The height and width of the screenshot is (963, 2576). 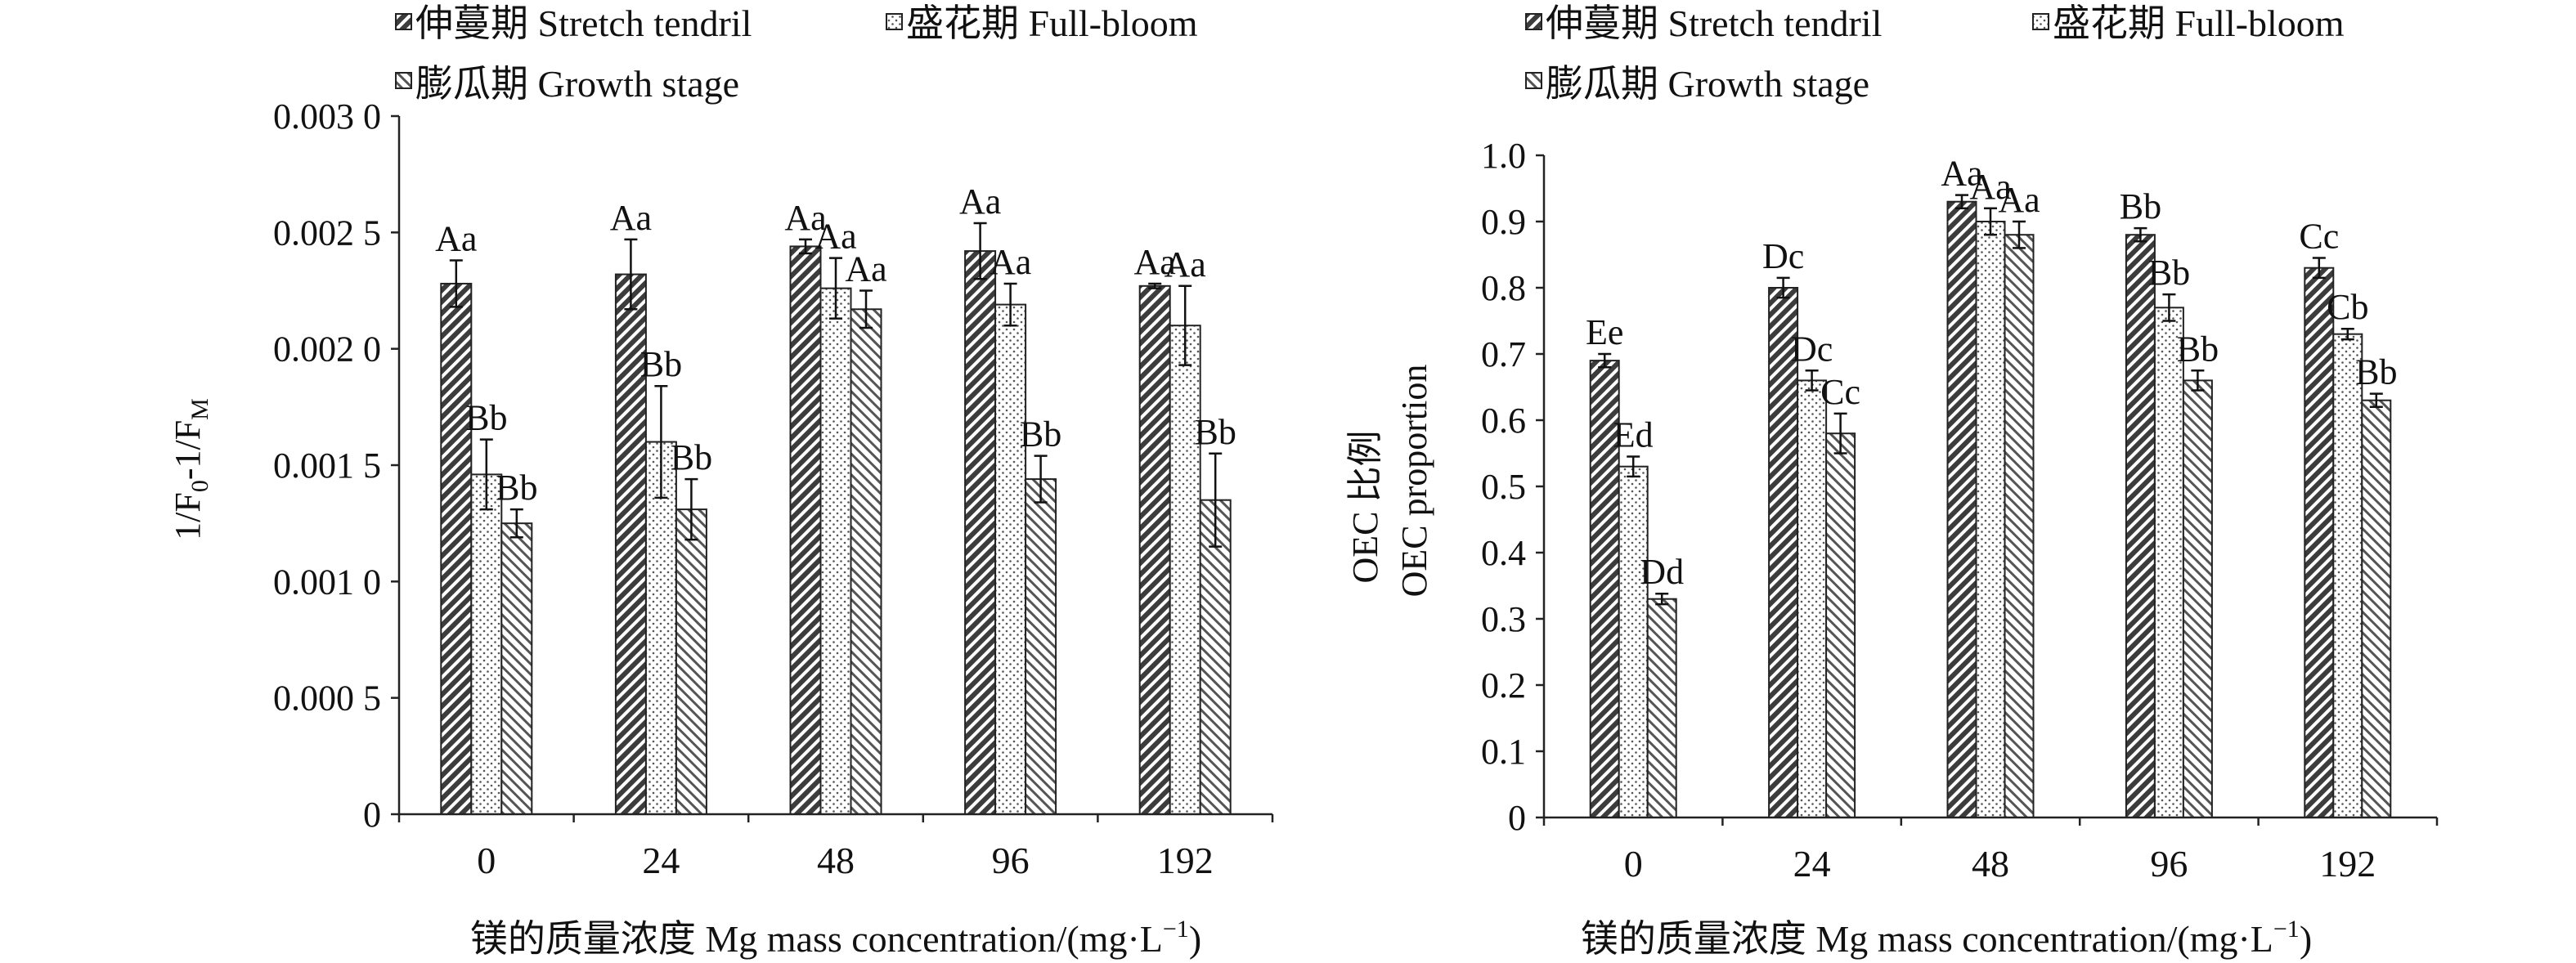 I want to click on right-y-ticks: 0 0.1 0.2 0.3 0.4 0.5 0.6 0.7 0.8 0.9 1.0, so click(x=1512, y=487).